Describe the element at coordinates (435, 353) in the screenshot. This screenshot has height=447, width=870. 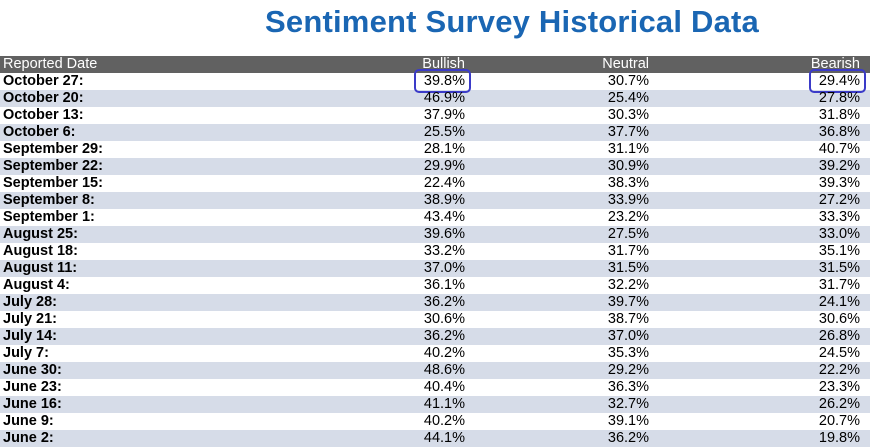
I see `table-row: July 7: 40.2% 35.3% 24.5%` at that location.